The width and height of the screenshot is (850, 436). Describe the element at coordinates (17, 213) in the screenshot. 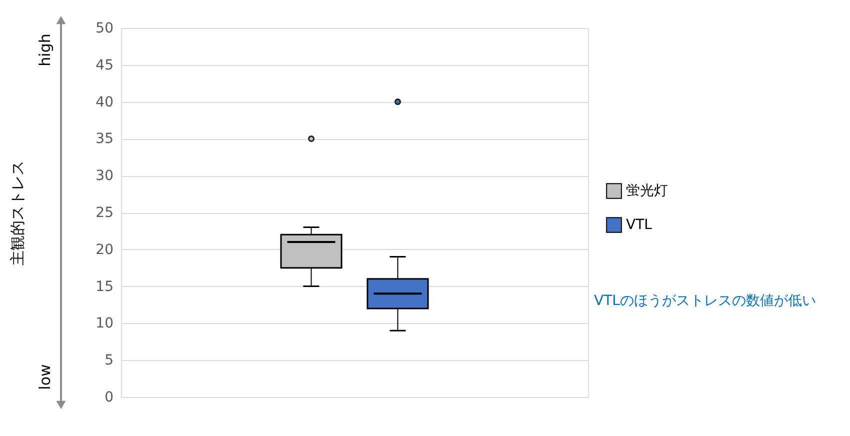

I see `y-axis-title: 主観的ストレス` at that location.